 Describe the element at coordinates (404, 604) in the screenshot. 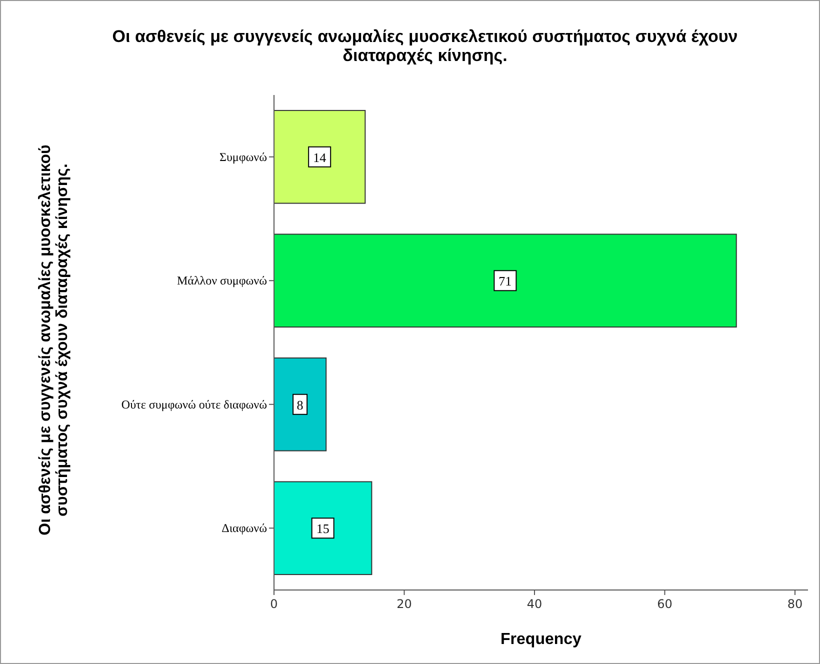

I see `x-tick-label: 20` at that location.